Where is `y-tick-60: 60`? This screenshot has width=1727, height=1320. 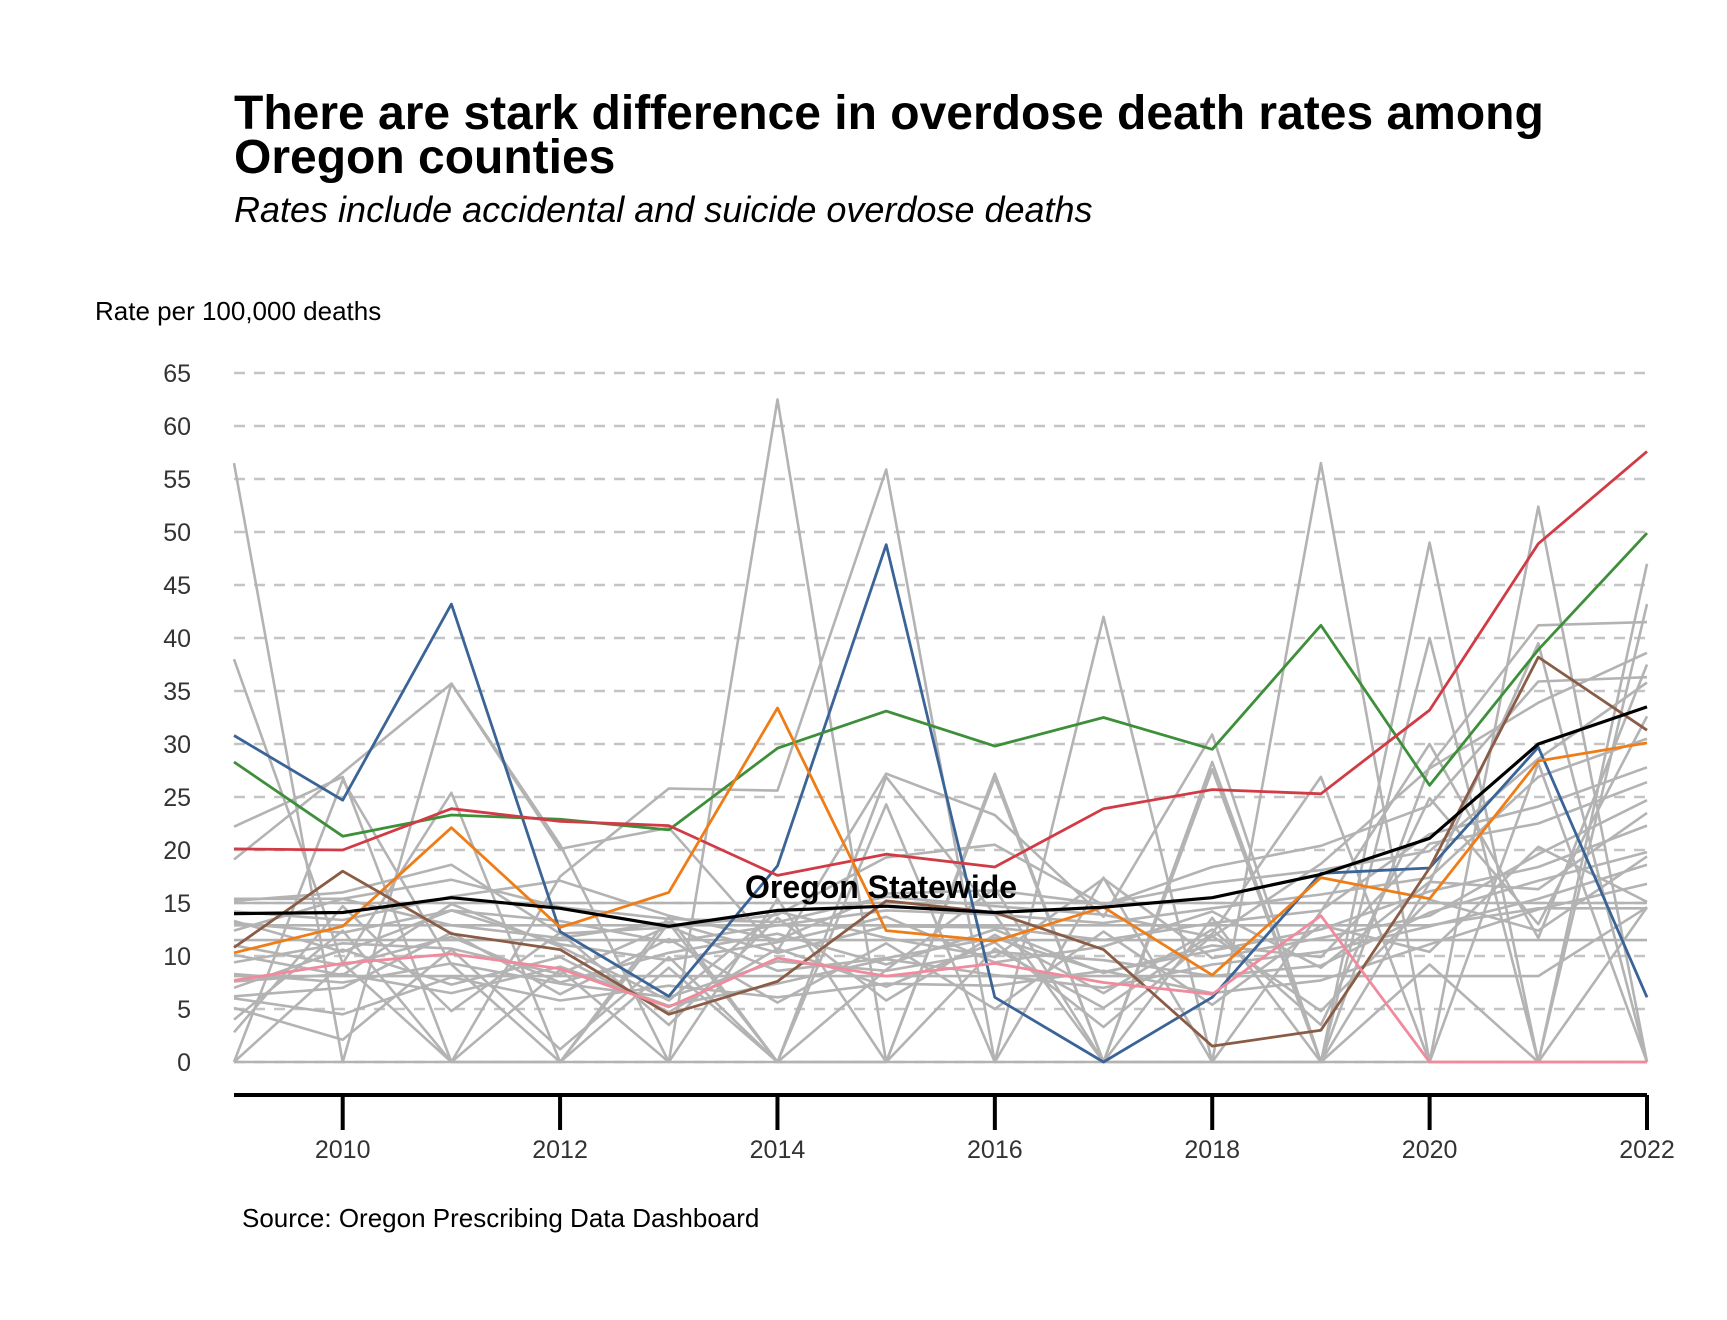 y-tick-60: 60 is located at coordinates (177, 427).